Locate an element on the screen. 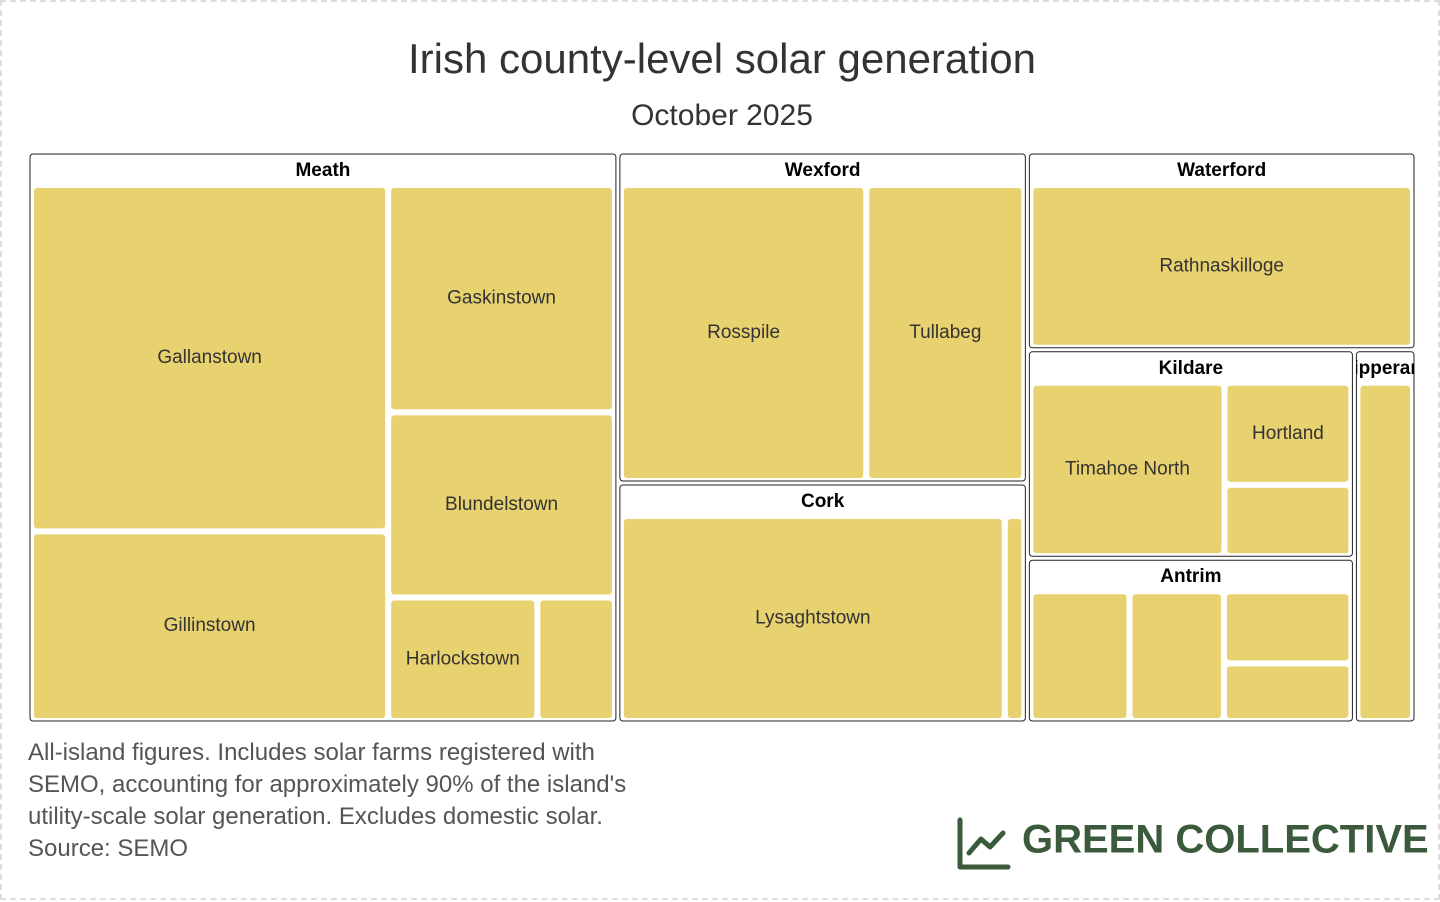  county-label: Cork is located at coordinates (823, 501).